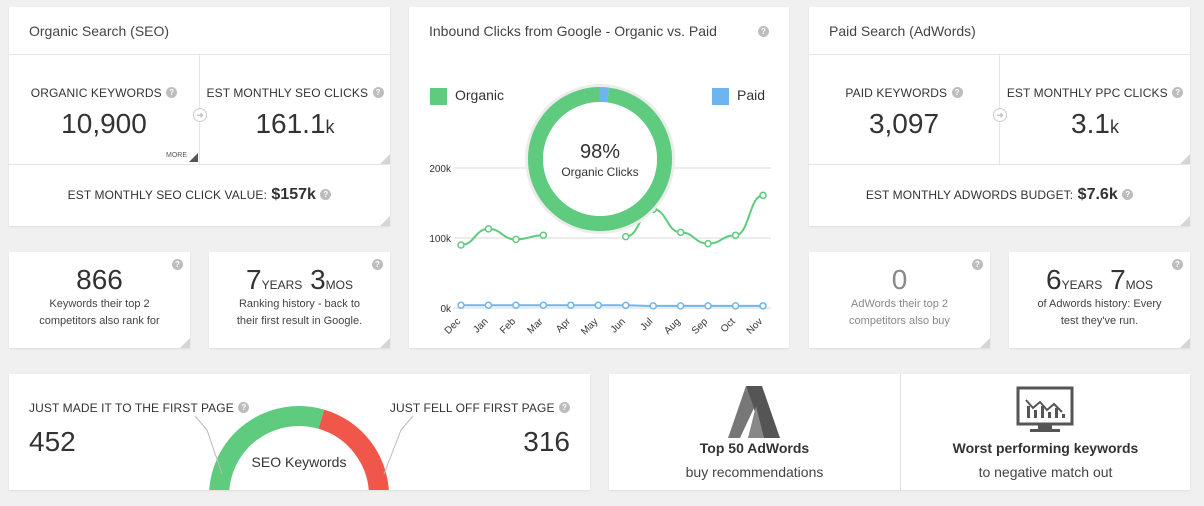 This screenshot has height=506, width=1204. I want to click on donut-organic-slice, so click(600, 159).